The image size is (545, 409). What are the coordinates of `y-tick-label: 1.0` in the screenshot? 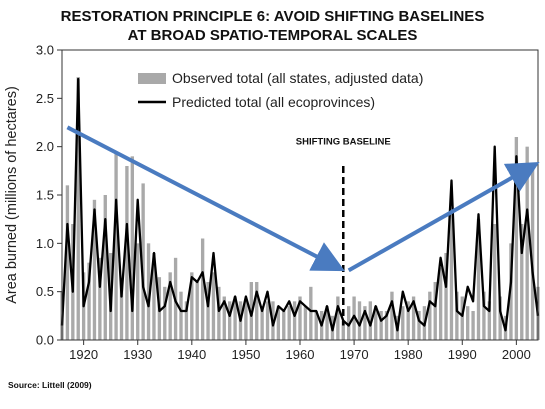 It's located at (45, 243).